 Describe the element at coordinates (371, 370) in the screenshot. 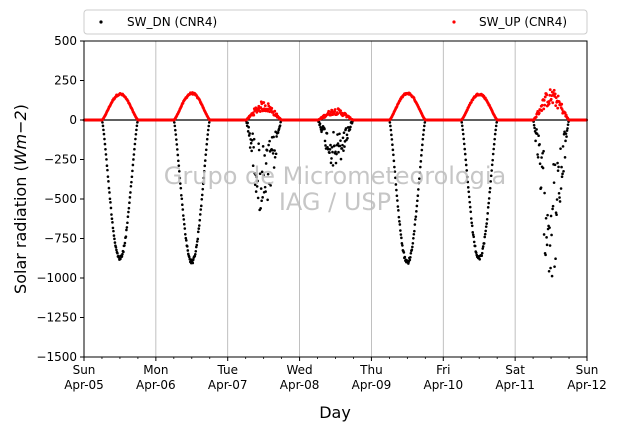

I see `x-tick-label-day-4: Thu` at that location.